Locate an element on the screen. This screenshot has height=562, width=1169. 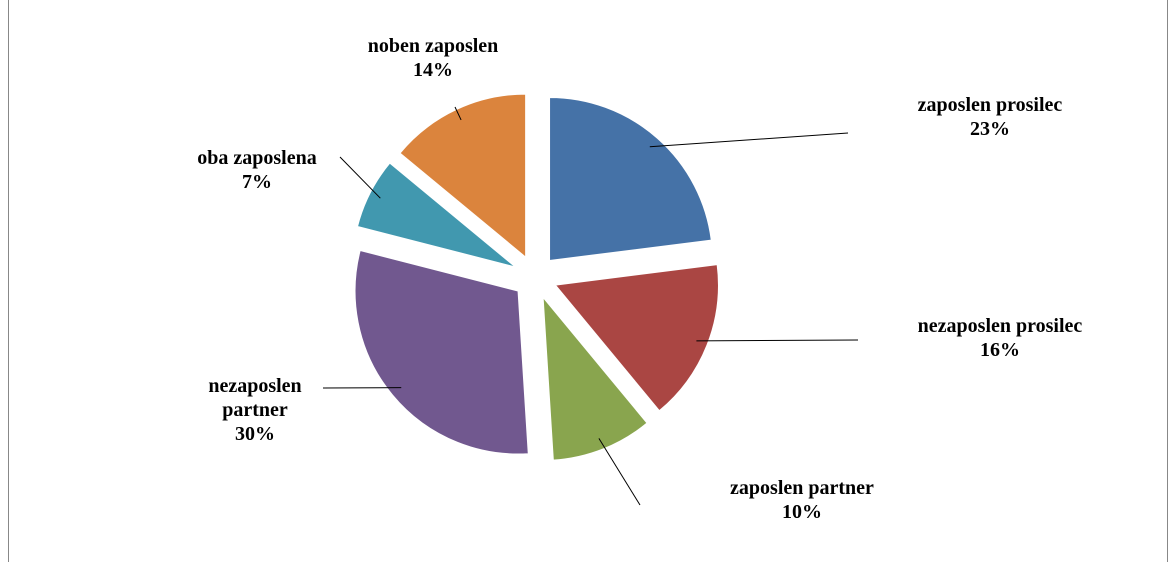
slice-label: oba zaposlena 7% is located at coordinates (257, 170).